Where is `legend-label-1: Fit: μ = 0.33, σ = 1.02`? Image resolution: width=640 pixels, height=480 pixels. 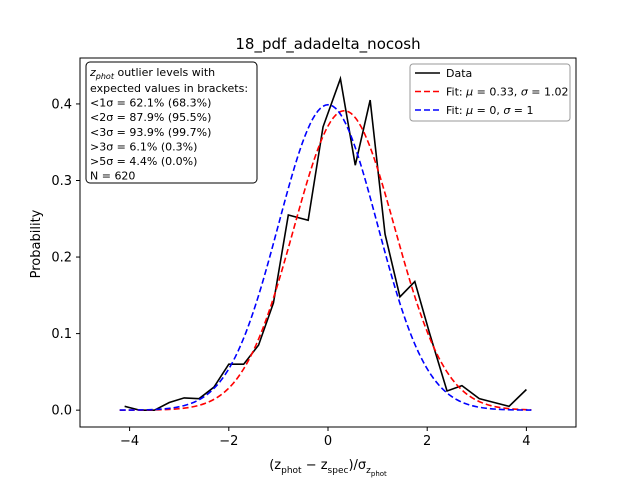
legend-label-1: Fit: μ = 0.33, σ = 1.02 is located at coordinates (507, 92).